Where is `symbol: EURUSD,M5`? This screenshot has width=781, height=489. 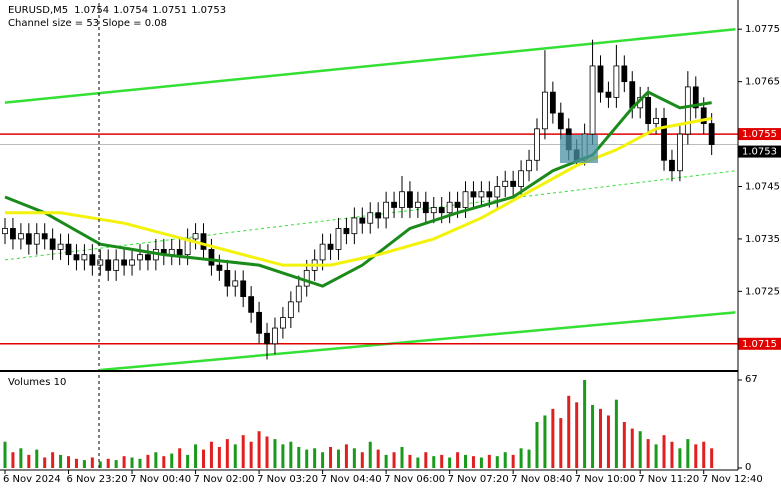
symbol: EURUSD,M5 is located at coordinates (38, 10).